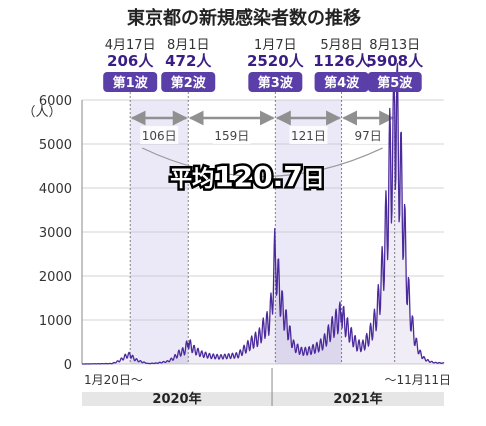  I want to click on interval-label: 97日, so click(368, 136).